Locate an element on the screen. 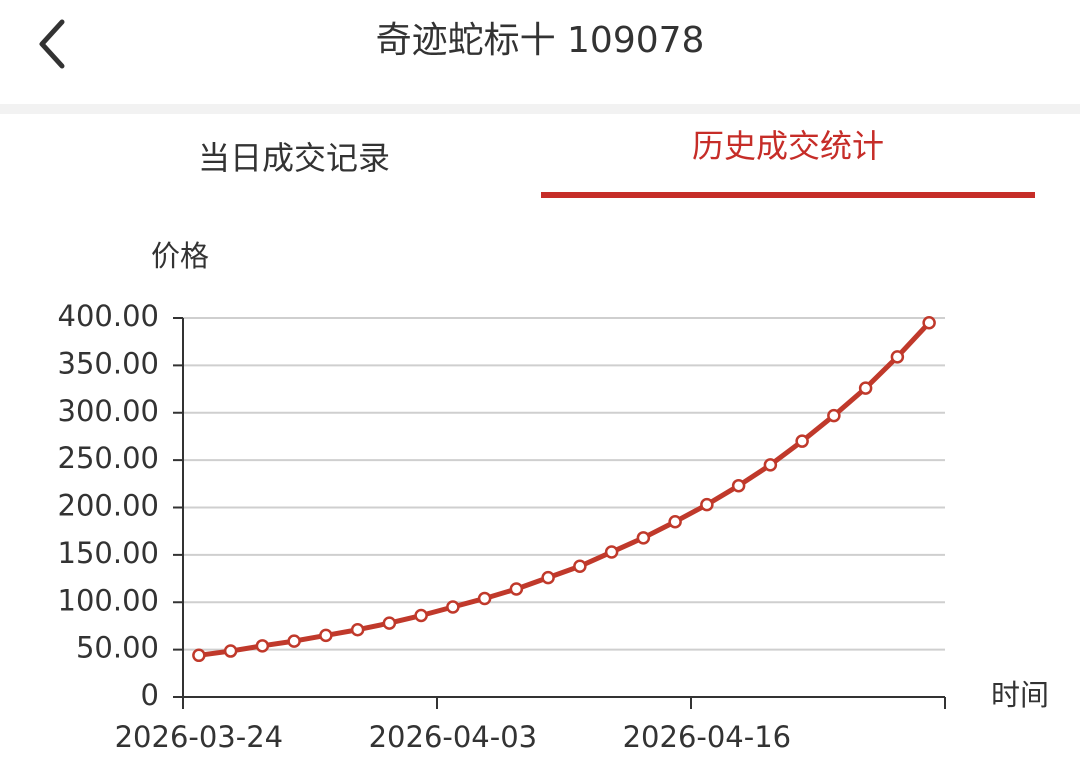 This screenshot has width=1080, height=782. back-button is located at coordinates (52, 44).